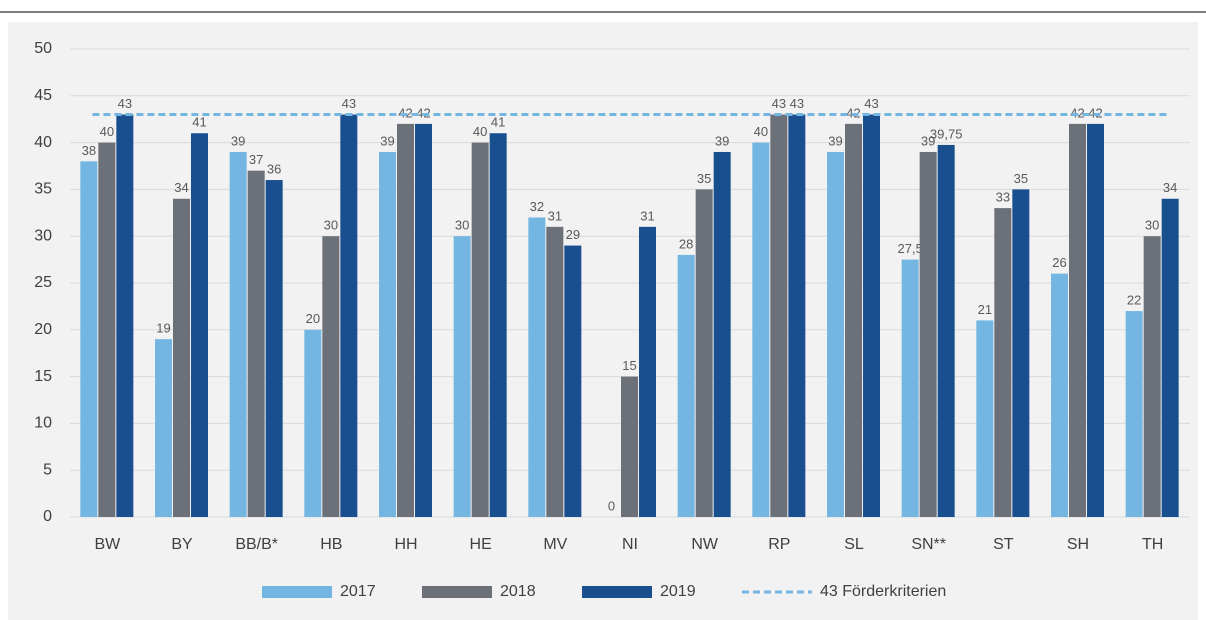 The width and height of the screenshot is (1206, 620). What do you see at coordinates (43, 376) in the screenshot?
I see `y-tick-label: 15` at bounding box center [43, 376].